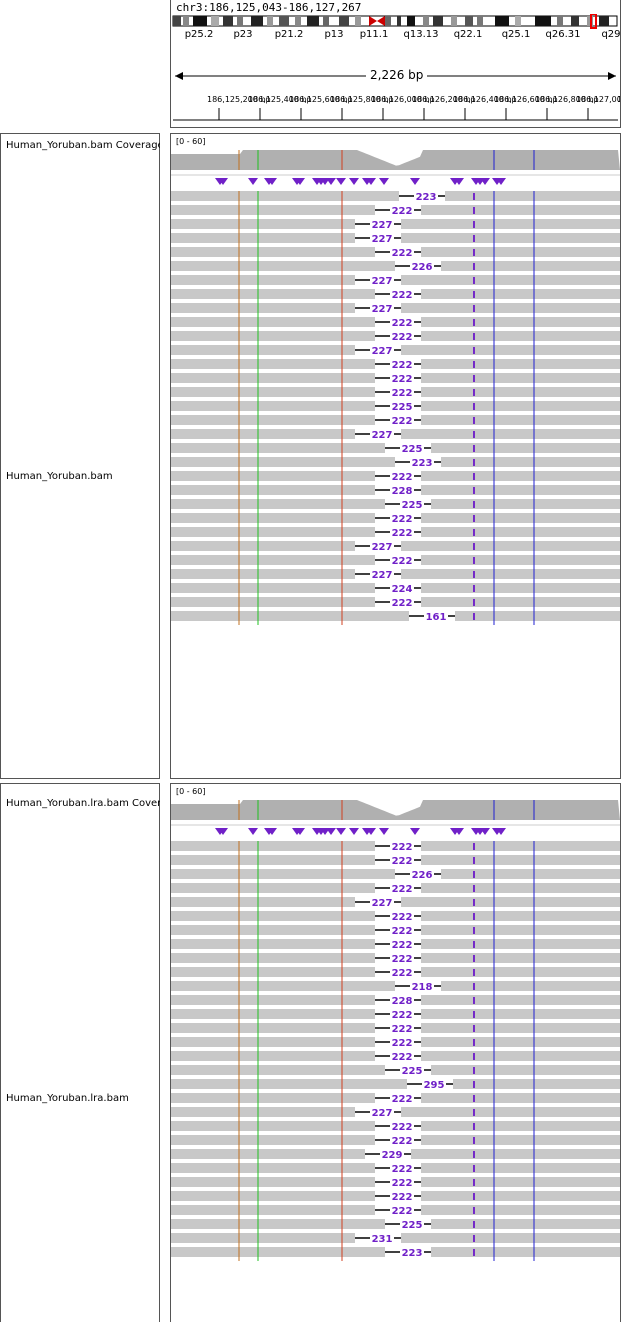 The width and height of the screenshot is (640, 1327). Describe the element at coordinates (382, 1239) in the screenshot. I see `deletion-size-label: 231` at that location.